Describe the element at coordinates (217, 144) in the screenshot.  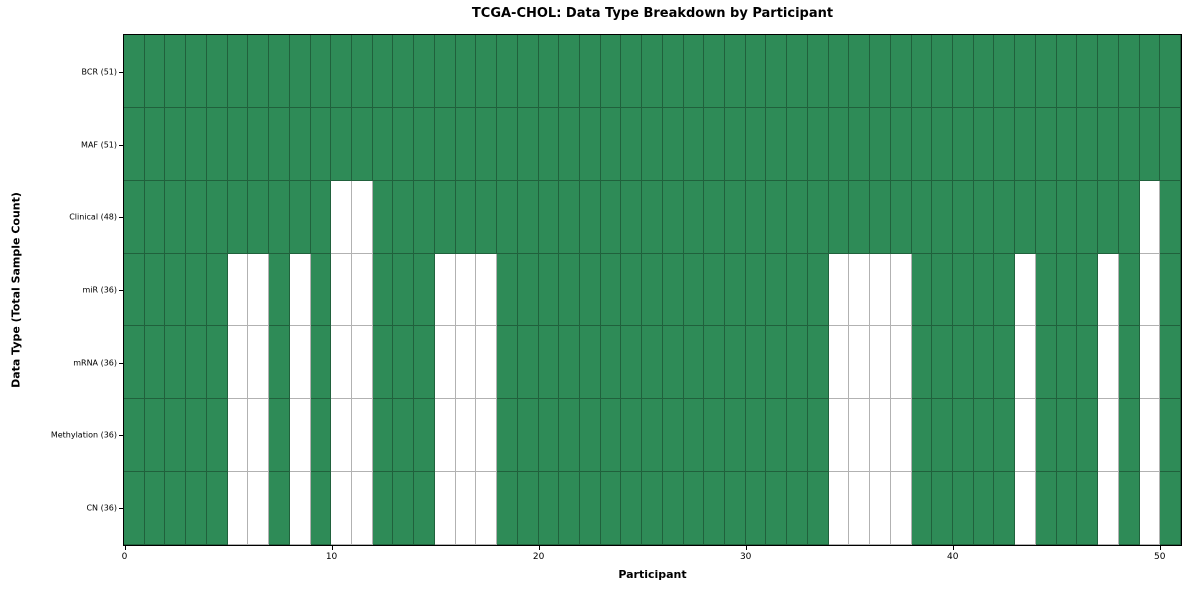
I see `cell-MAF-p4` at that location.